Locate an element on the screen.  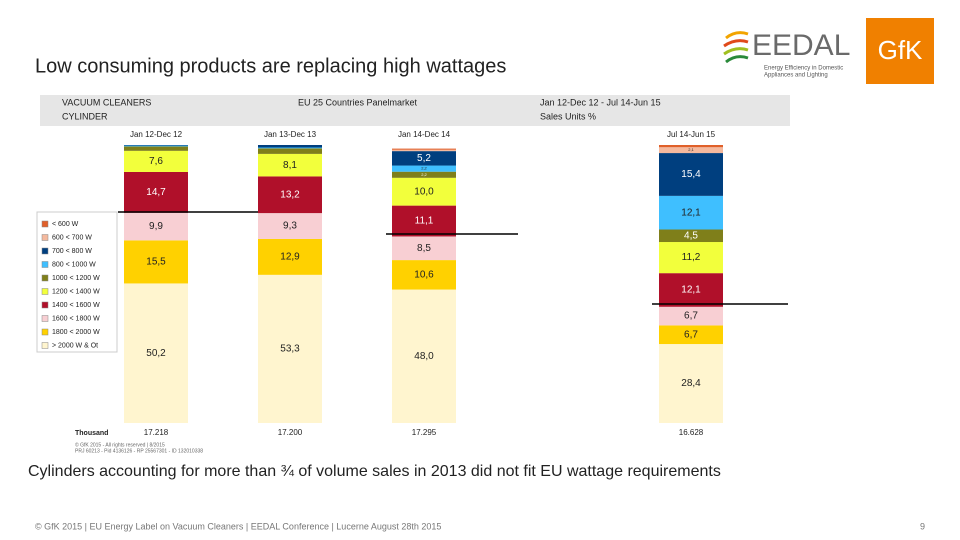
legend-label: < 600 W is located at coordinates (65, 224).